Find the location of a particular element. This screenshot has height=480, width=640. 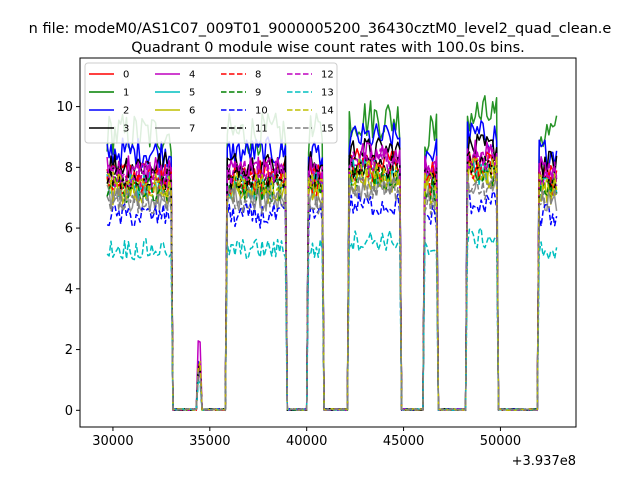

legend-label-13: 13 is located at coordinates (327, 93).